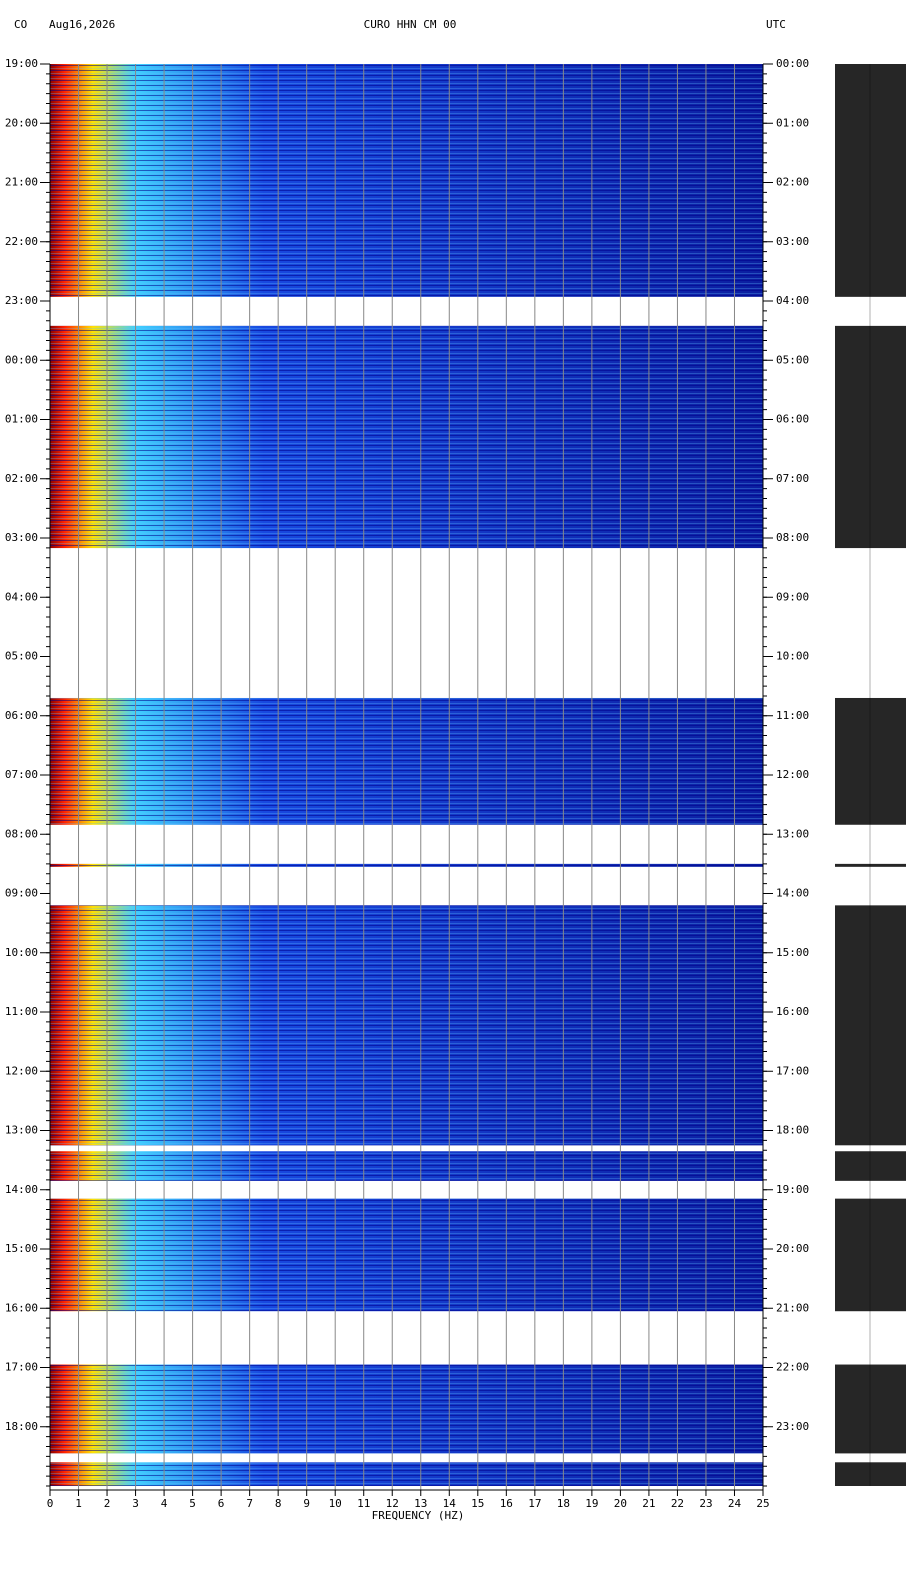 The width and height of the screenshot is (922, 1584). Describe the element at coordinates (21, 833) in the screenshot. I see `y-tick-label: 08:00` at that location.